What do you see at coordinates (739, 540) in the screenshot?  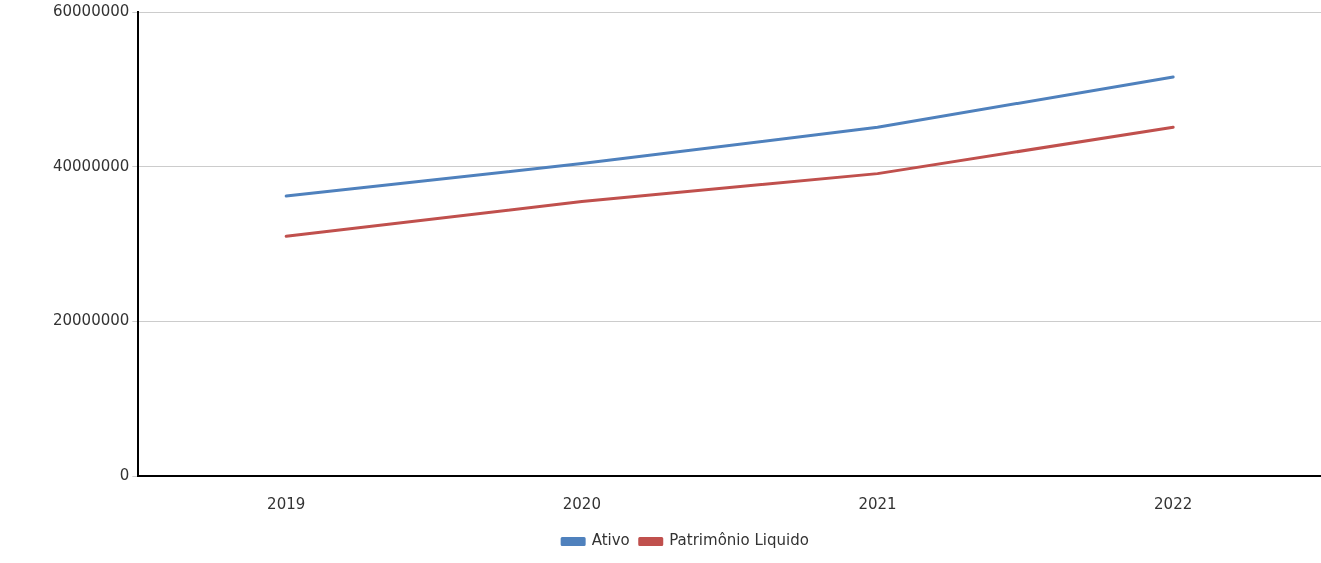 I see `legend-label: Patrimônio Liquido` at bounding box center [739, 540].